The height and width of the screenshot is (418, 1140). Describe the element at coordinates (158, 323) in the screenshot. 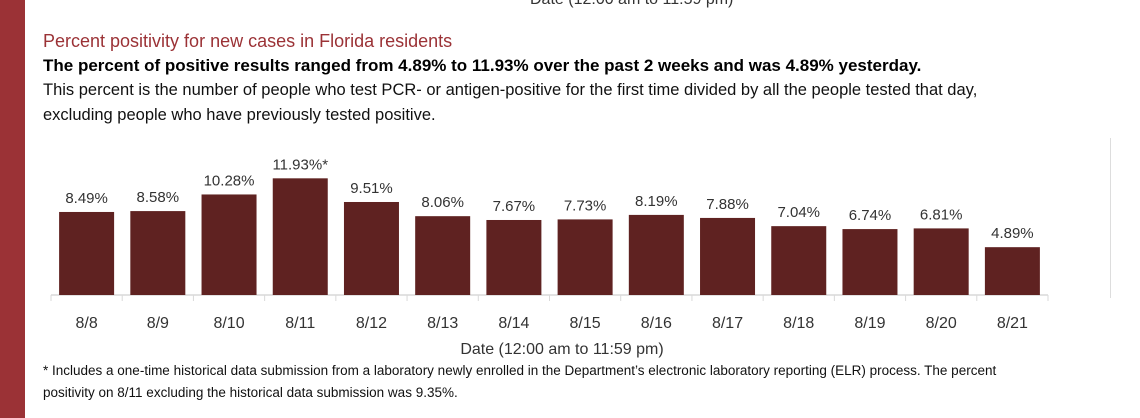

I see `x-tick-label: 8/9` at that location.